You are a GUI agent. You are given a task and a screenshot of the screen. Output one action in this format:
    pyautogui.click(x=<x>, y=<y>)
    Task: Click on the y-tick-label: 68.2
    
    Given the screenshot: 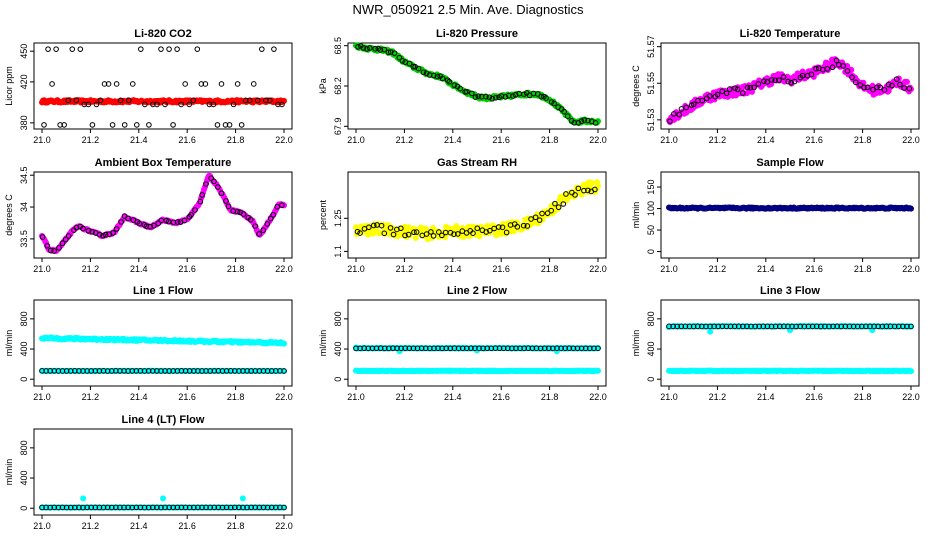 What is the action you would take?
    pyautogui.click(x=338, y=86)
    